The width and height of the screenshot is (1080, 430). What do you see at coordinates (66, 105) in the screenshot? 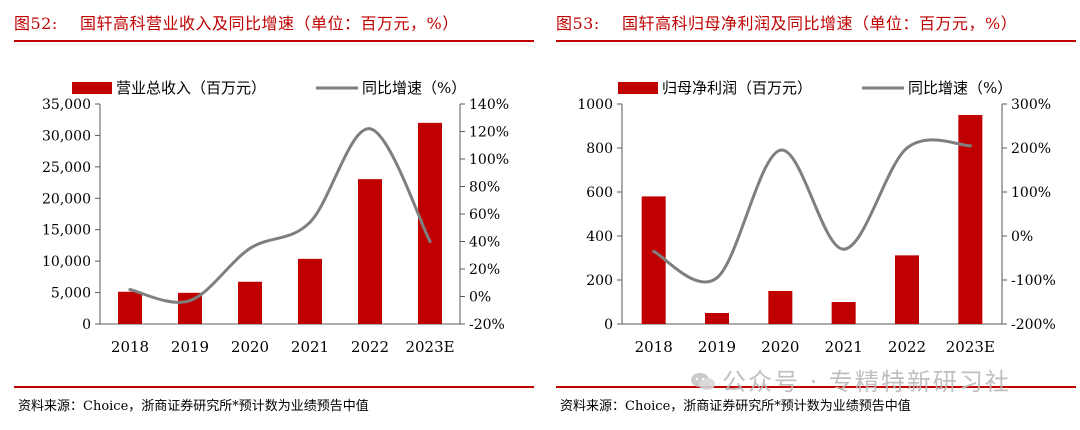
I see `left-tick-label: 35,000` at bounding box center [66, 105].